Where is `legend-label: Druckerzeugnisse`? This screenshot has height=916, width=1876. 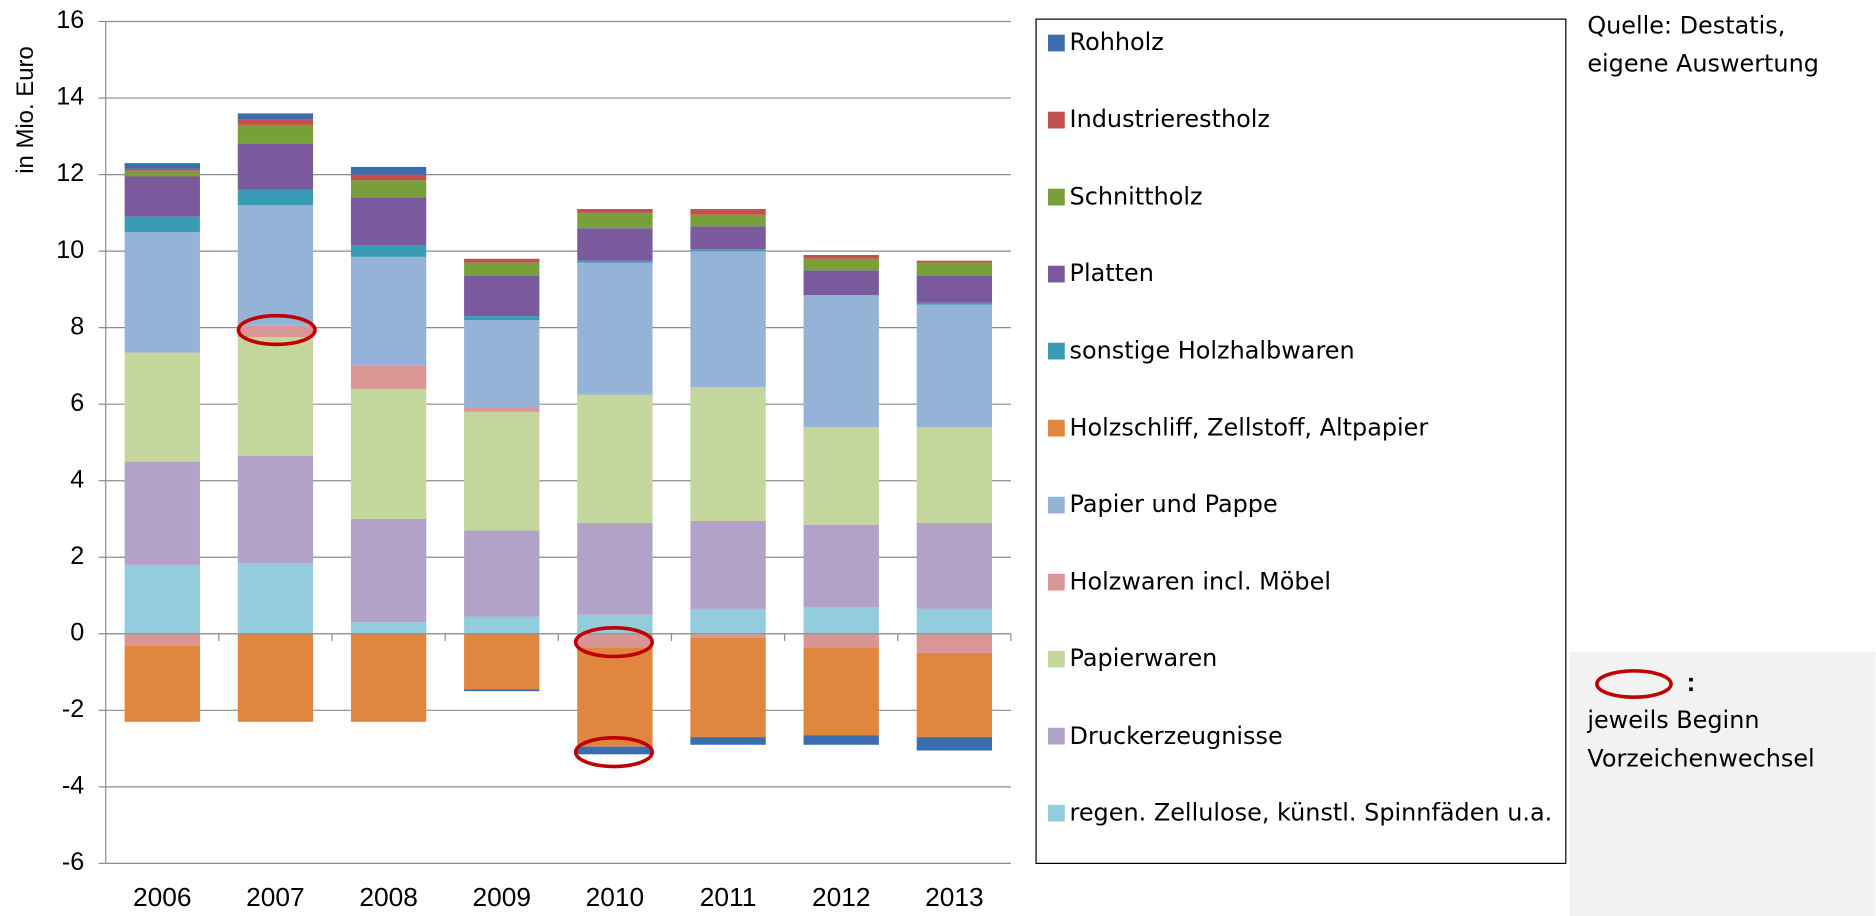
legend-label: Druckerzeugnisse is located at coordinates (1176, 735).